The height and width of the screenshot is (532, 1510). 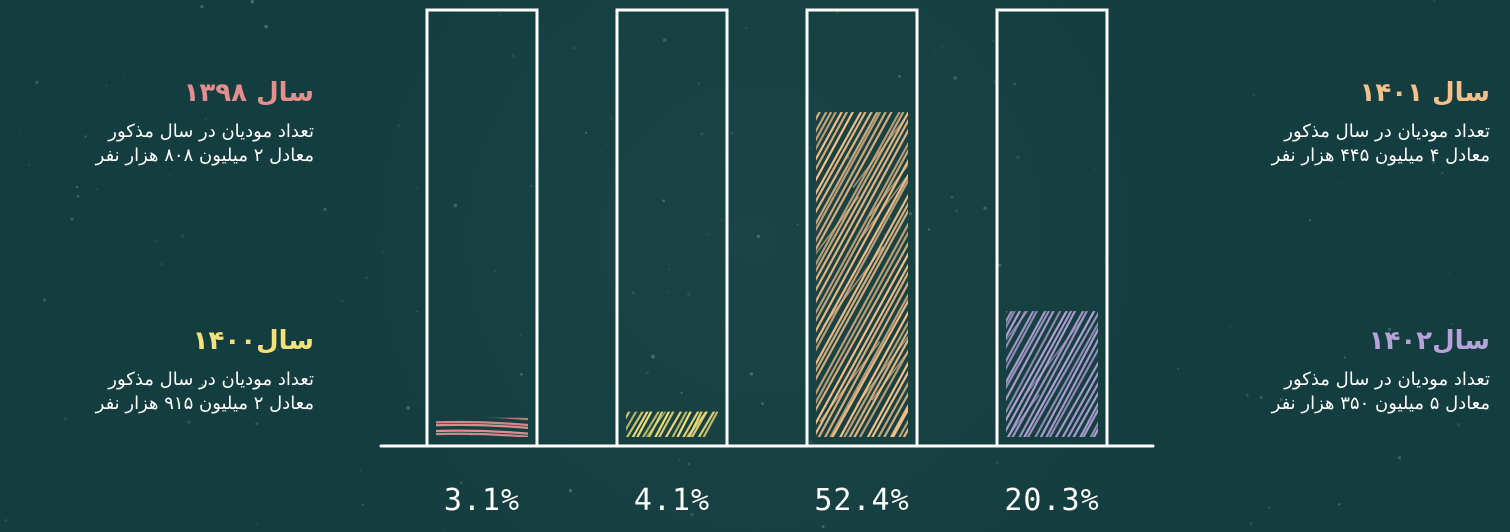 I want to click on legend-desc-line2-1402: معادل ۵ میلیون ۳۵۰ هزار نفر, so click(x=1380, y=403).